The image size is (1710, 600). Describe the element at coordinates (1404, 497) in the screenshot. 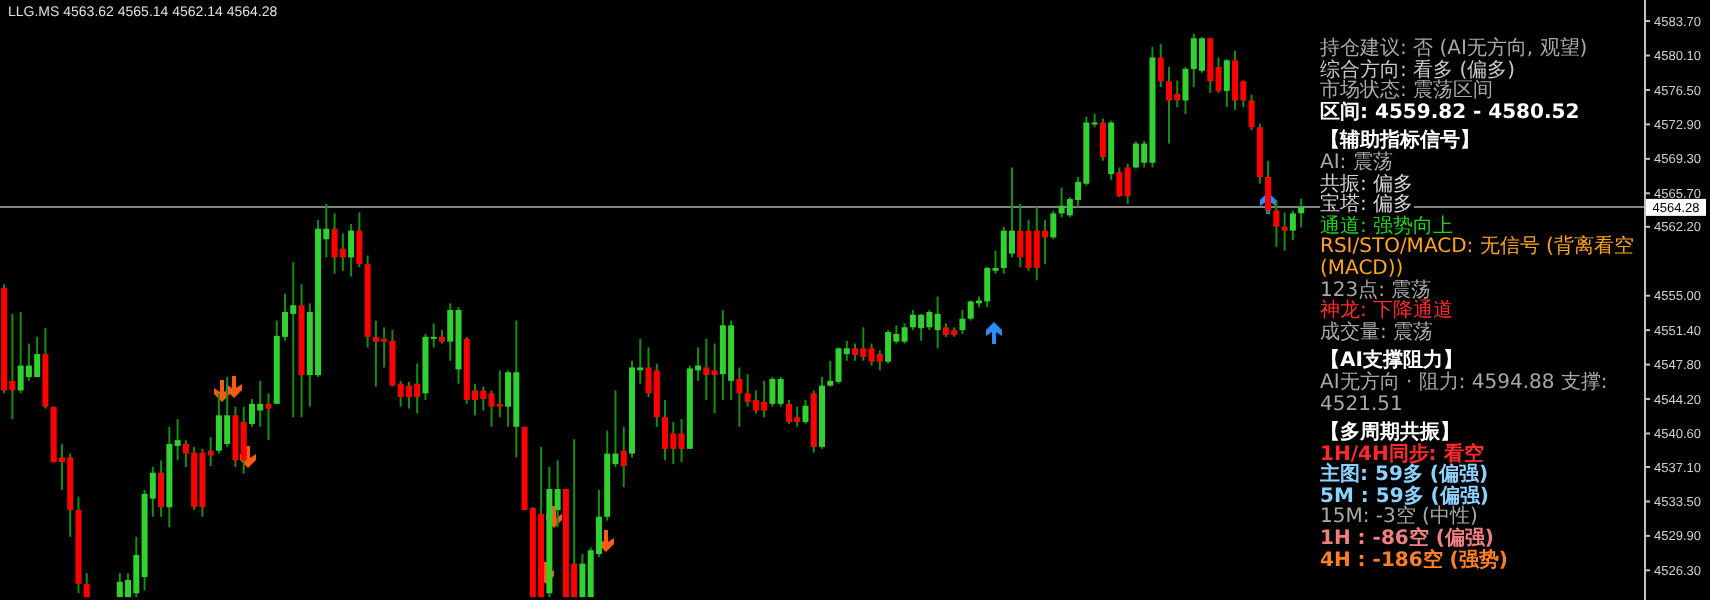

I see `annotation: 5M : 59多 (偏强)` at that location.